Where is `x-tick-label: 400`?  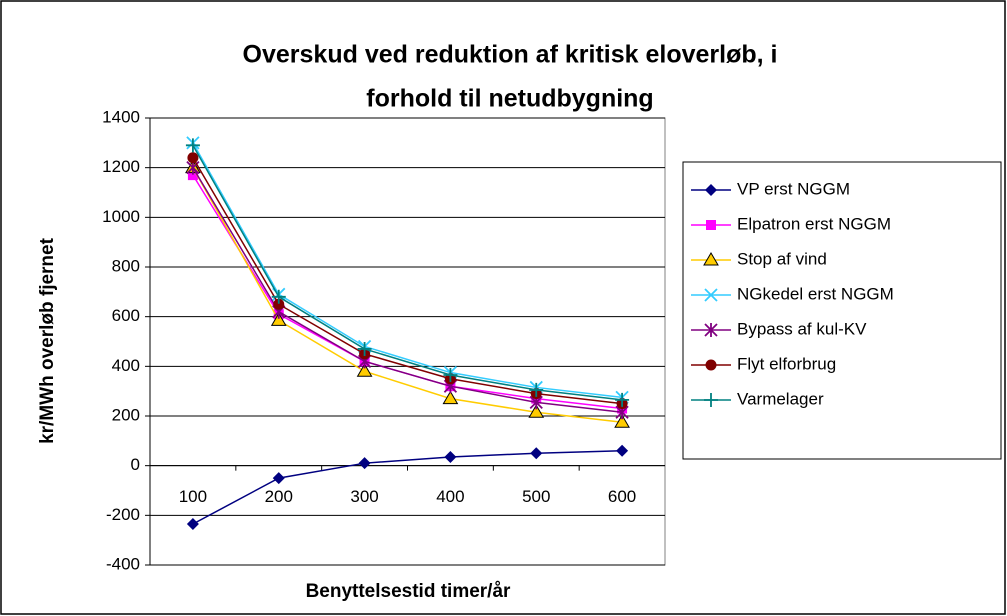 x-tick-label: 400 is located at coordinates (450, 496).